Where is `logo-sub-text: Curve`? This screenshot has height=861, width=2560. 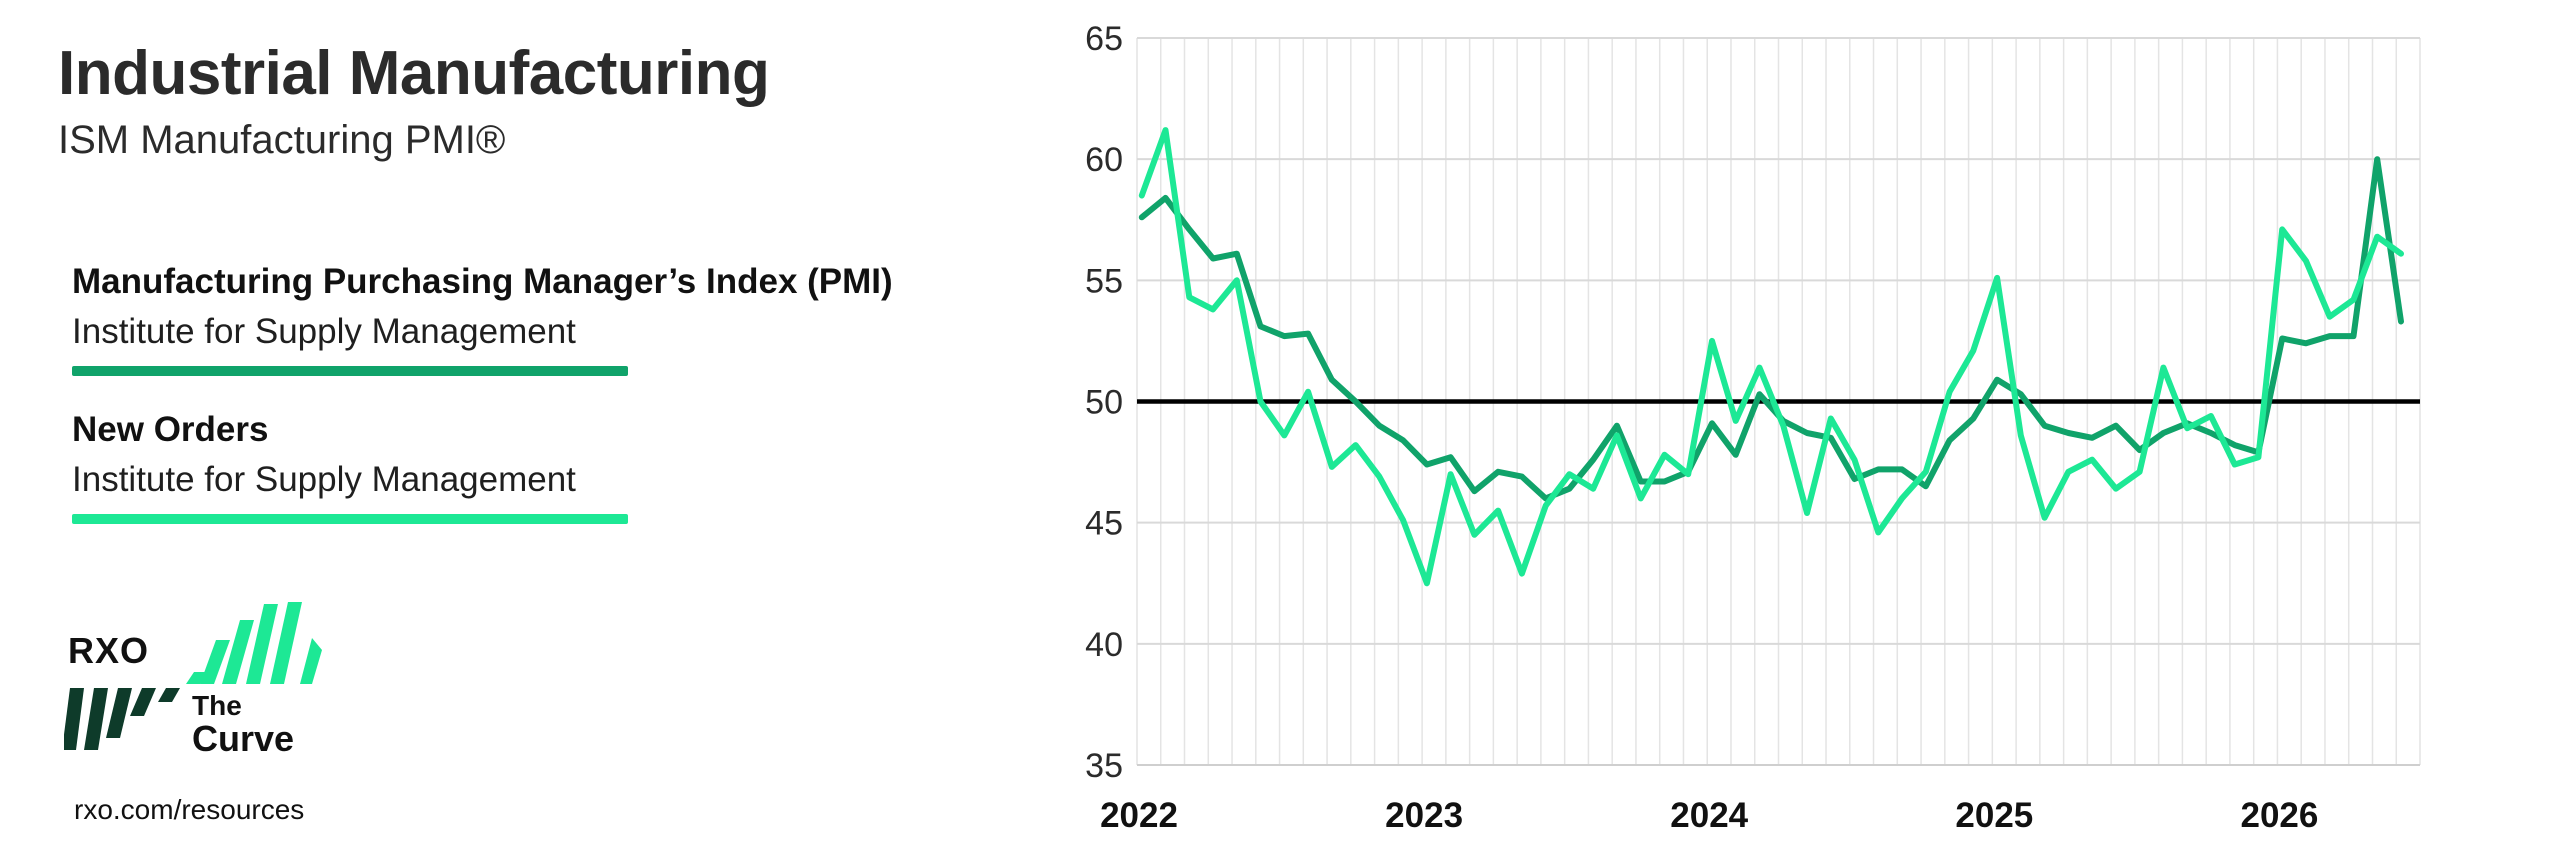 logo-sub-text: Curve is located at coordinates (243, 738).